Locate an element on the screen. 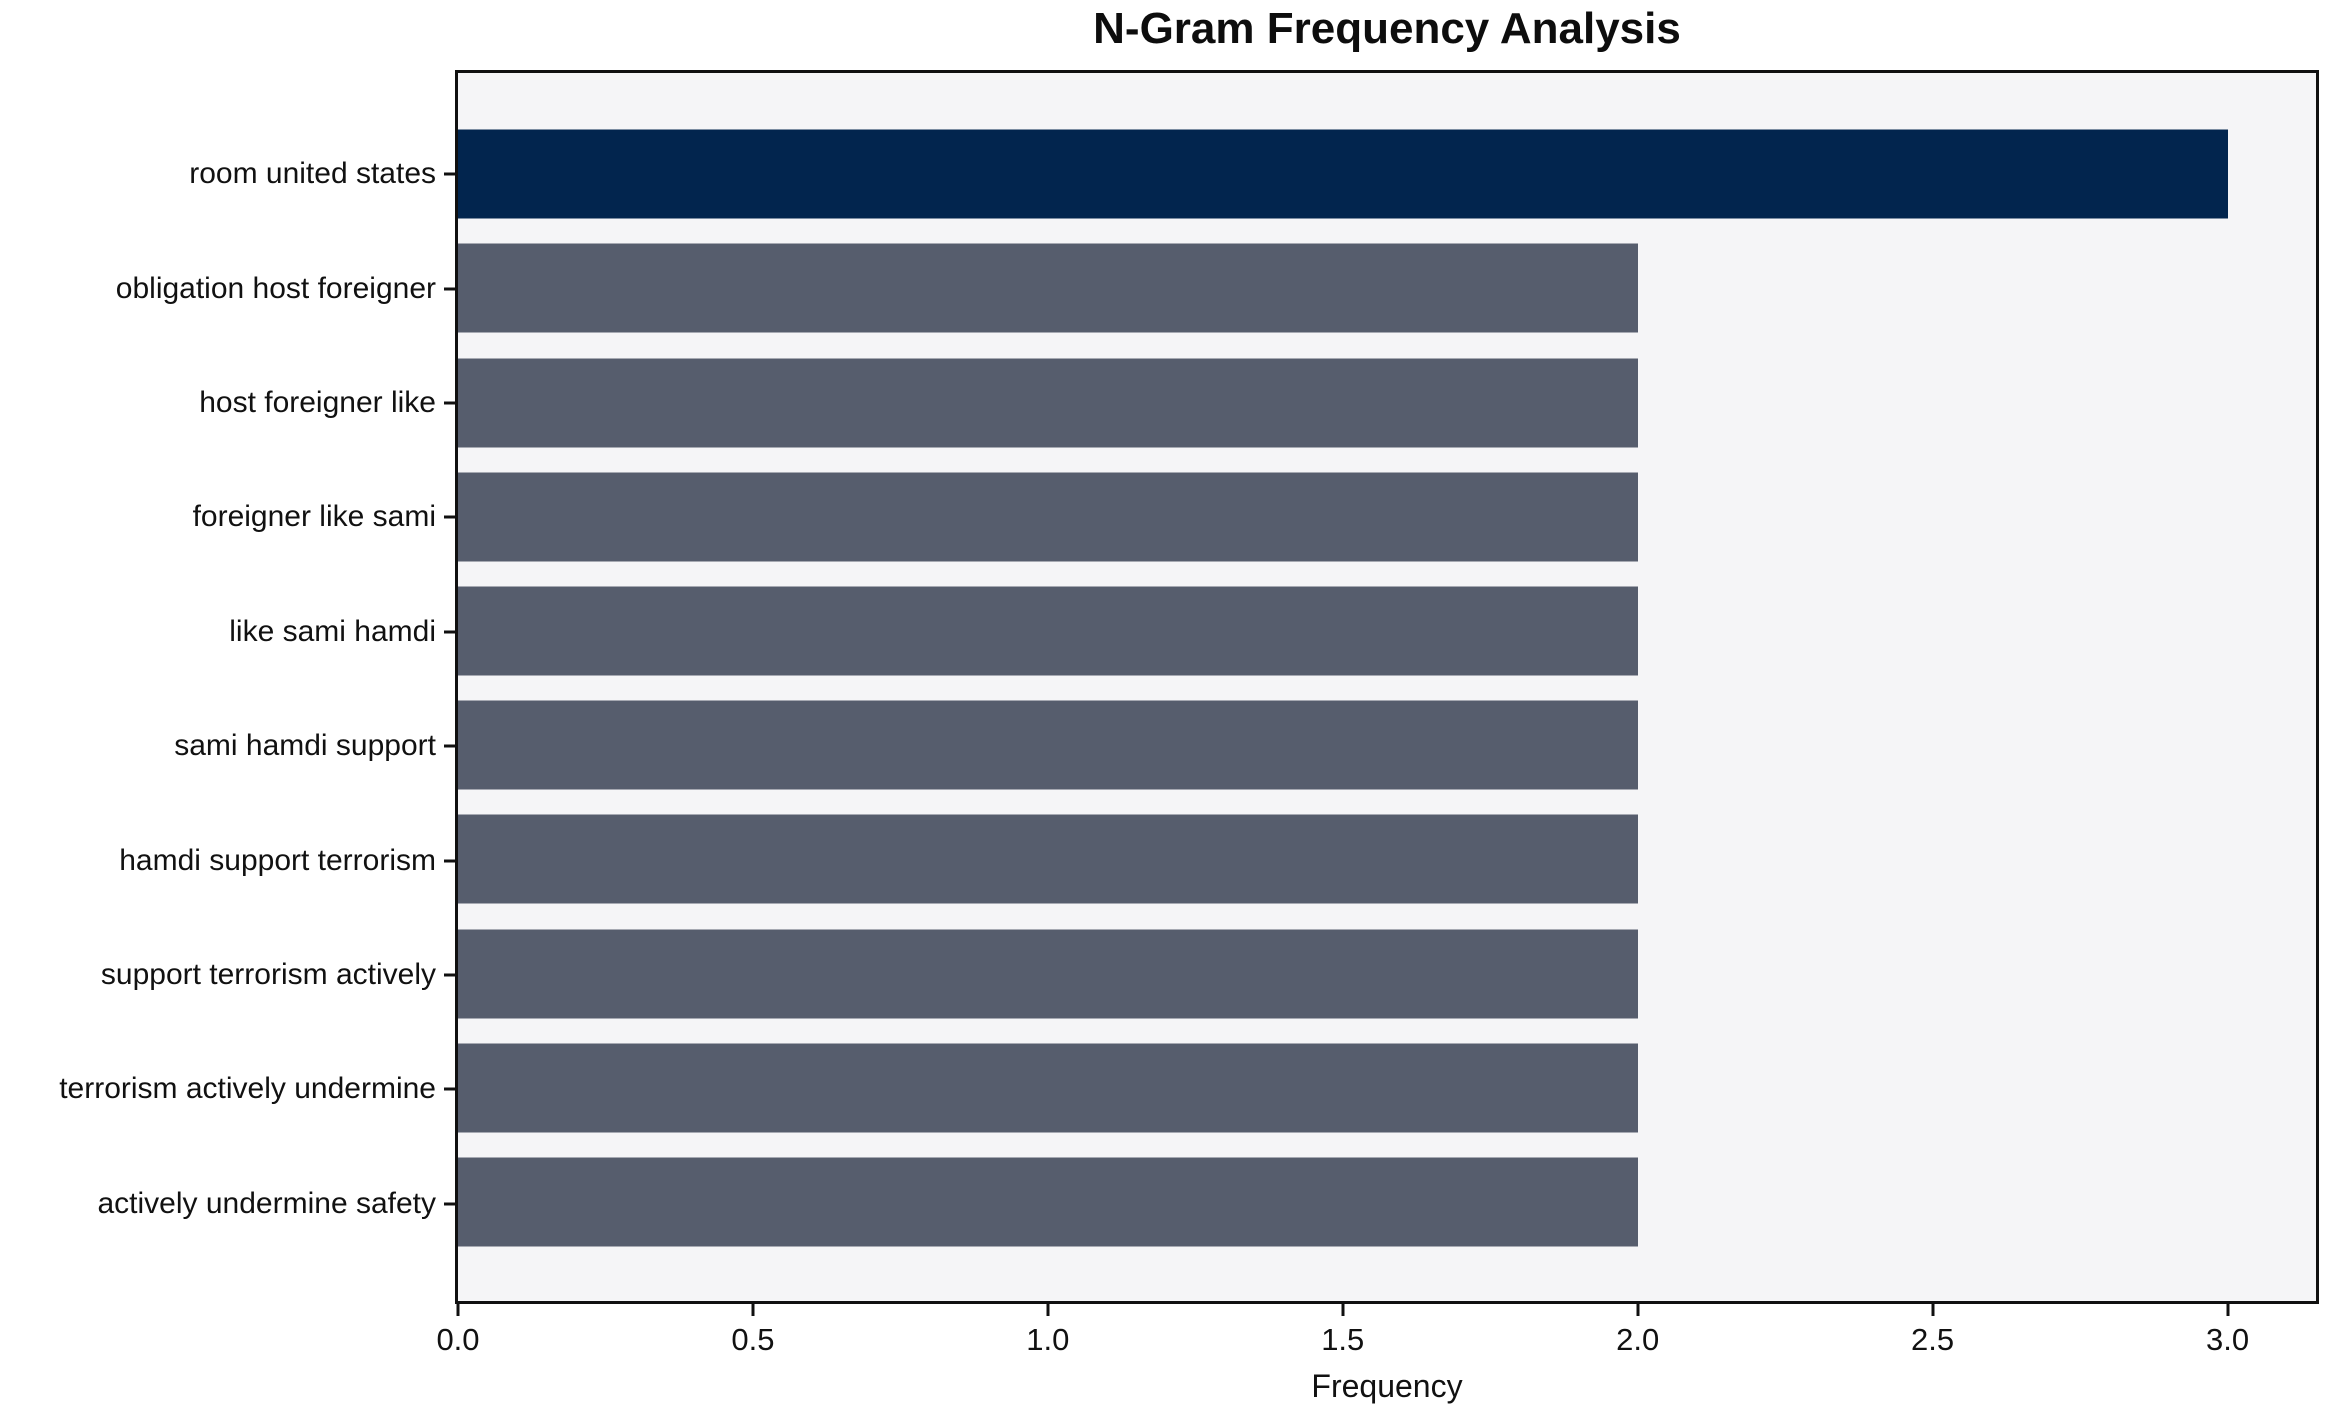 The height and width of the screenshot is (1414, 2337). x-axis-title: Frequency is located at coordinates (1387, 1386).